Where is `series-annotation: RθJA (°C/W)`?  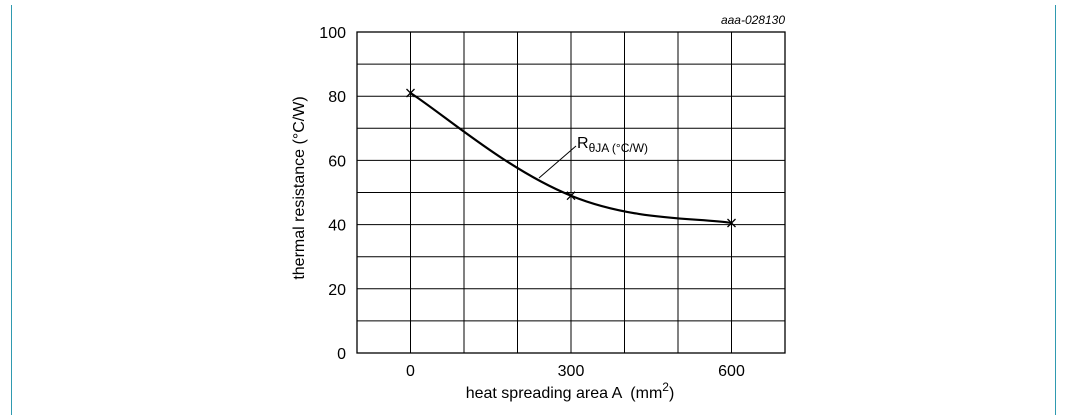
series-annotation: RθJA (°C/W) is located at coordinates (612, 145).